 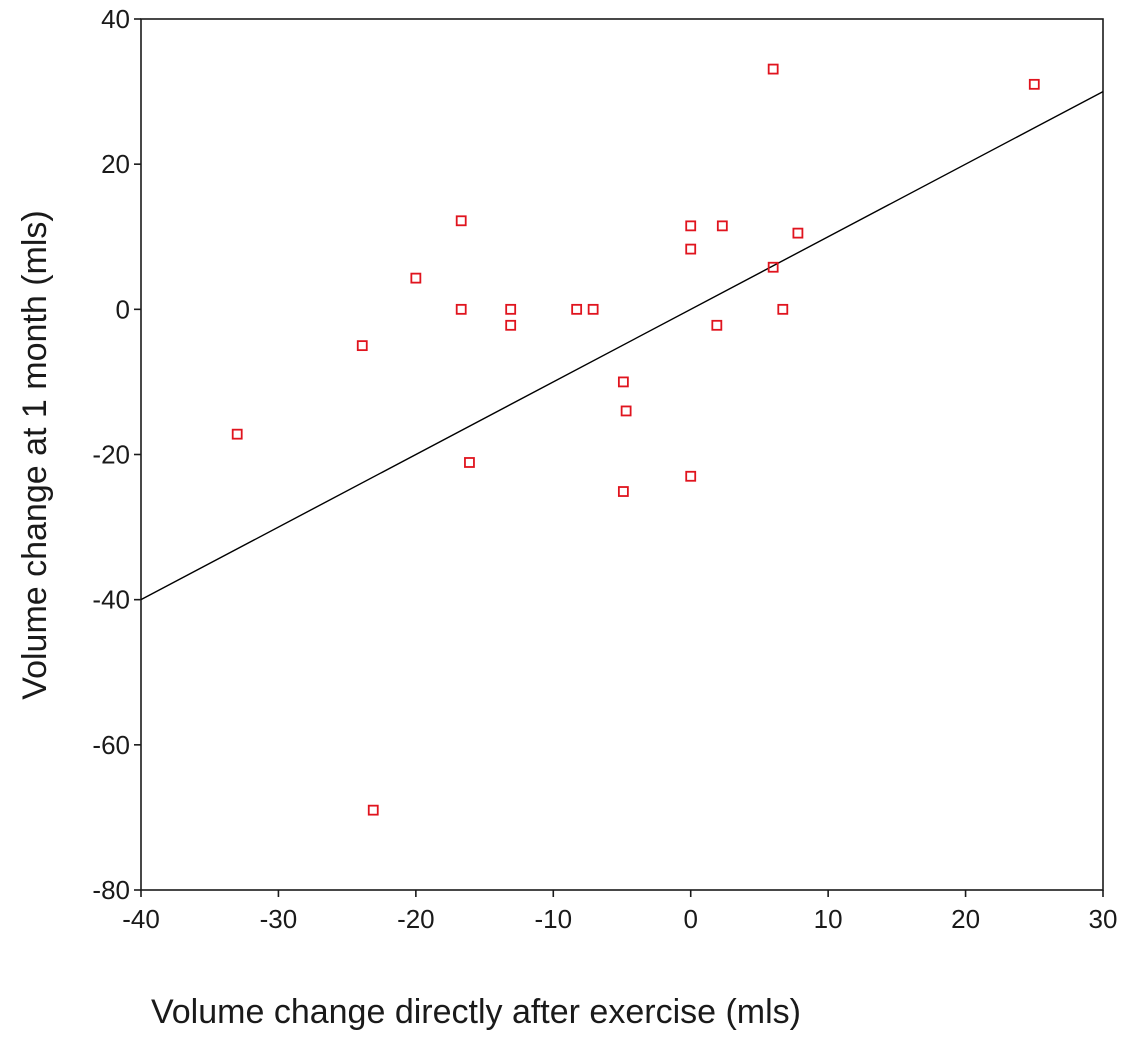 I want to click on x-tick-label: 0, so click(x=690, y=919).